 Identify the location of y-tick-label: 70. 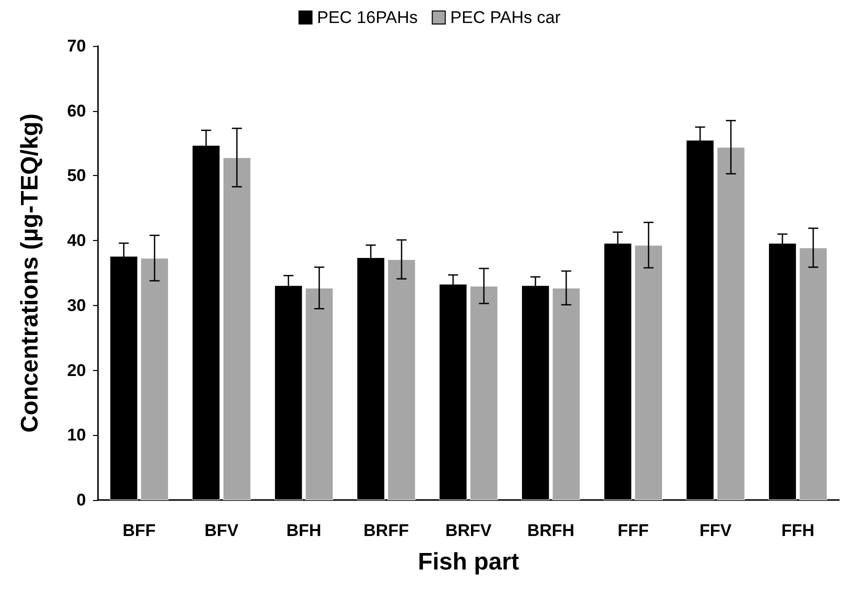
(76, 46).